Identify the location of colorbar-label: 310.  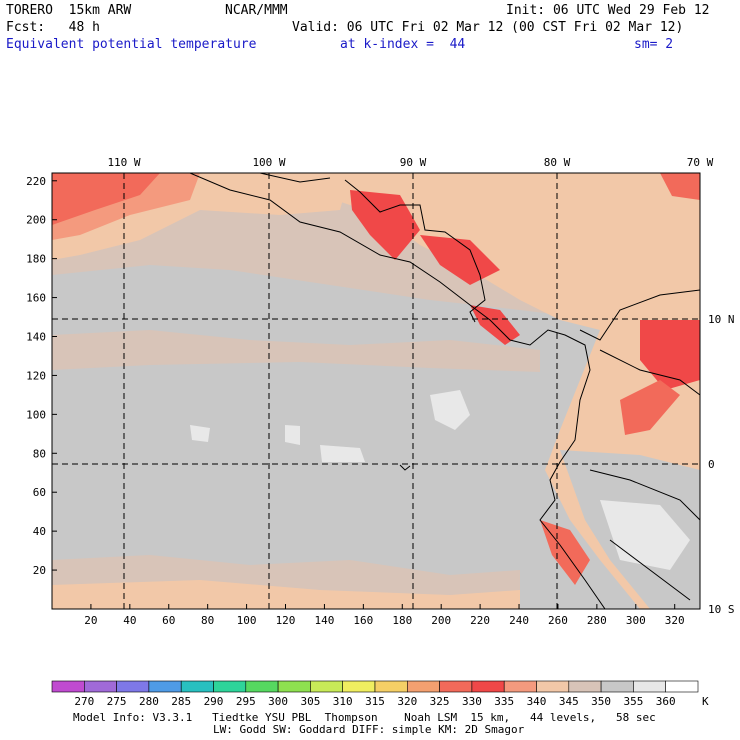
(343, 701).